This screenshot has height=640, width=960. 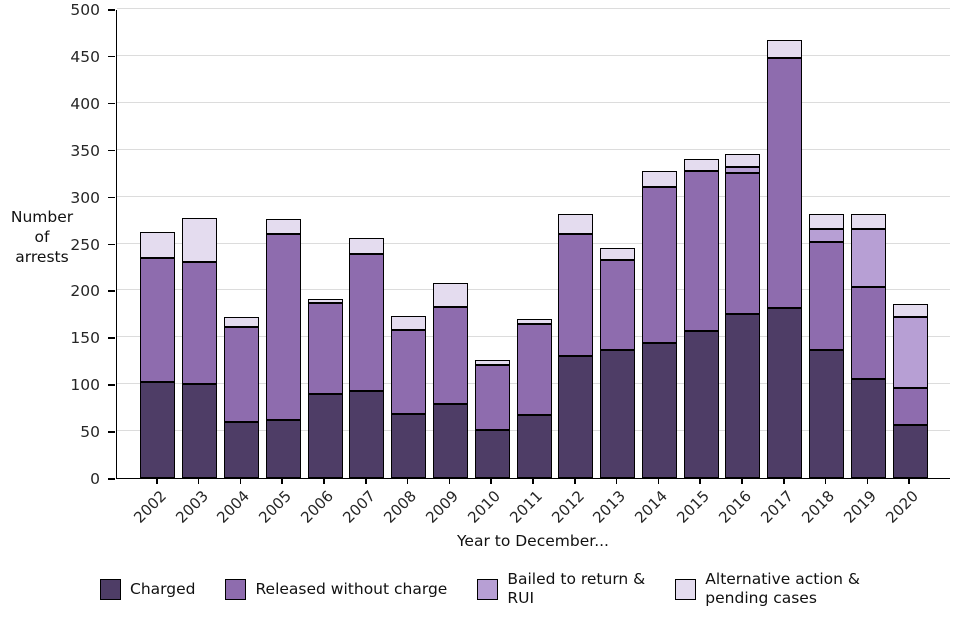 What do you see at coordinates (409, 372) in the screenshot?
I see `bar-2008-released-without-charge` at bounding box center [409, 372].